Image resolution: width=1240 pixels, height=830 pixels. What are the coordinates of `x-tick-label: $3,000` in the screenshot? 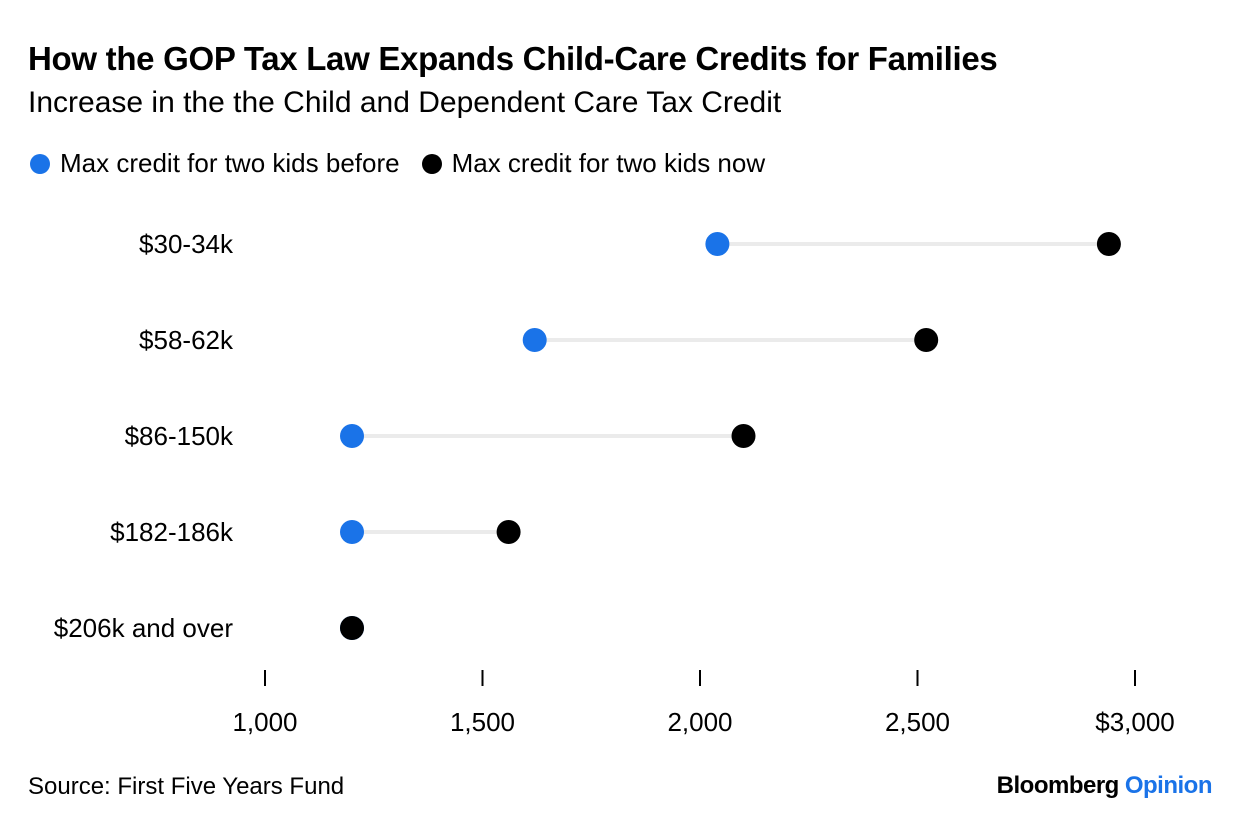 It's located at (1135, 722).